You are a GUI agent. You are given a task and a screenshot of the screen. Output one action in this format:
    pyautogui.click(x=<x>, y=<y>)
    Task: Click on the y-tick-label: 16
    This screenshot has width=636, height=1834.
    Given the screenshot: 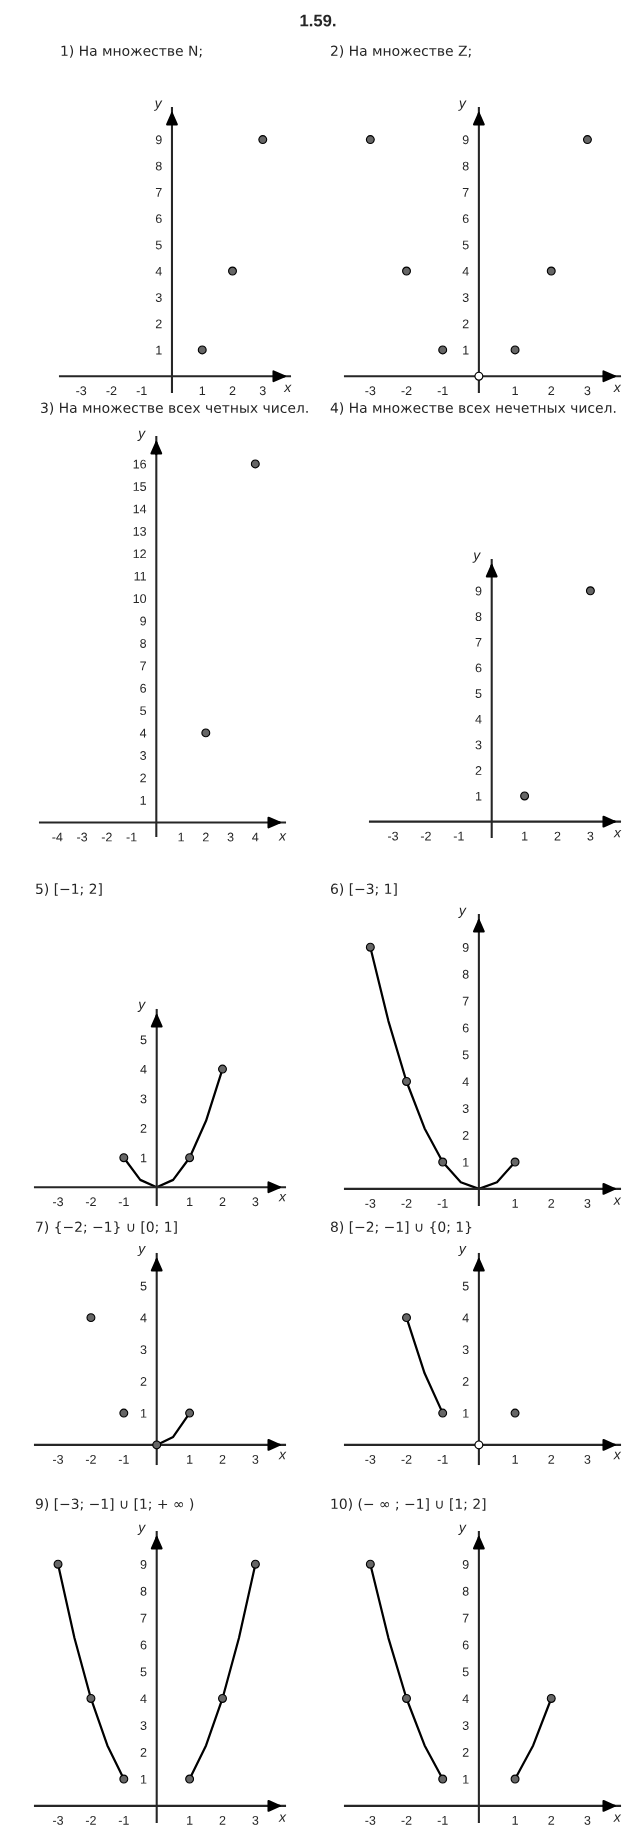 What is the action you would take?
    pyautogui.click(x=140, y=464)
    